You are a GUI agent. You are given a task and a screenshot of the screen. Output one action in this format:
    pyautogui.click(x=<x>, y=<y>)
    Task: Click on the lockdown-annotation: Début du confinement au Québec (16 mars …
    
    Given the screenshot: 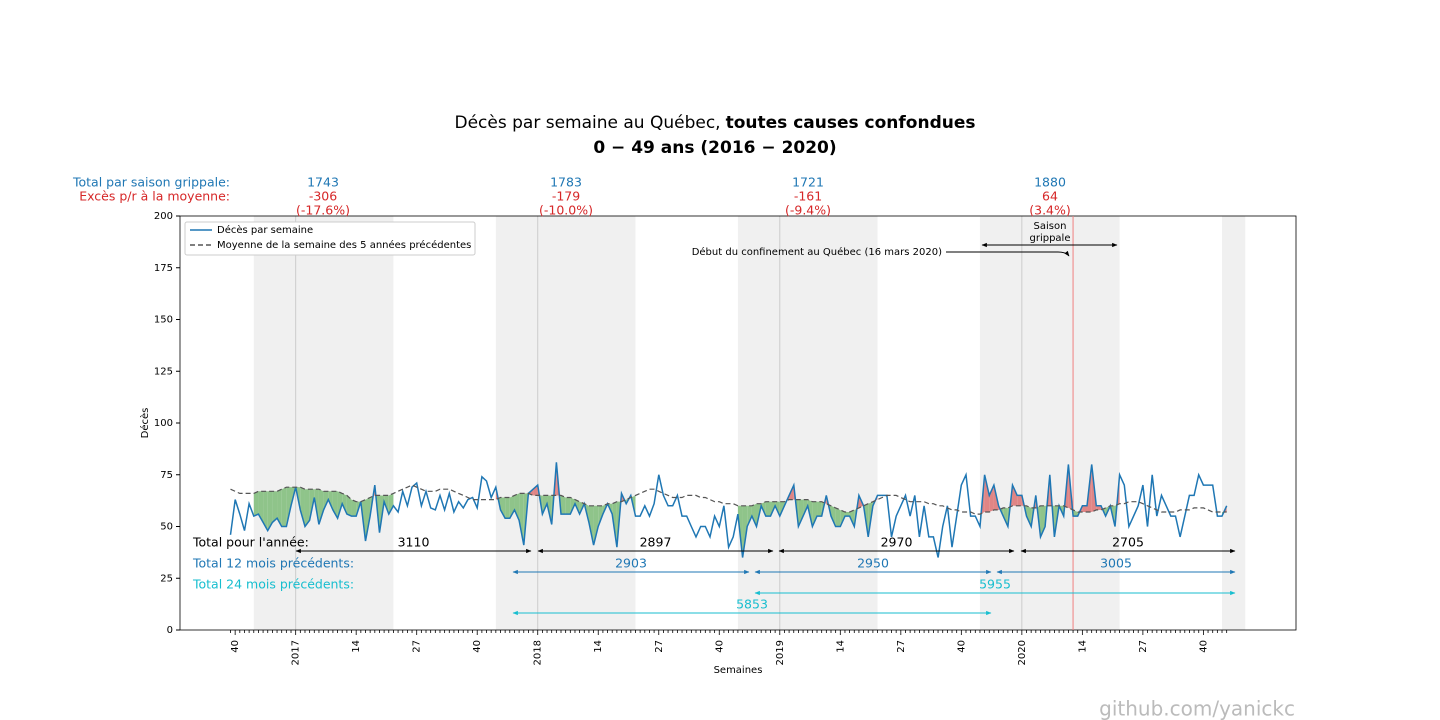 What is the action you would take?
    pyautogui.click(x=817, y=252)
    